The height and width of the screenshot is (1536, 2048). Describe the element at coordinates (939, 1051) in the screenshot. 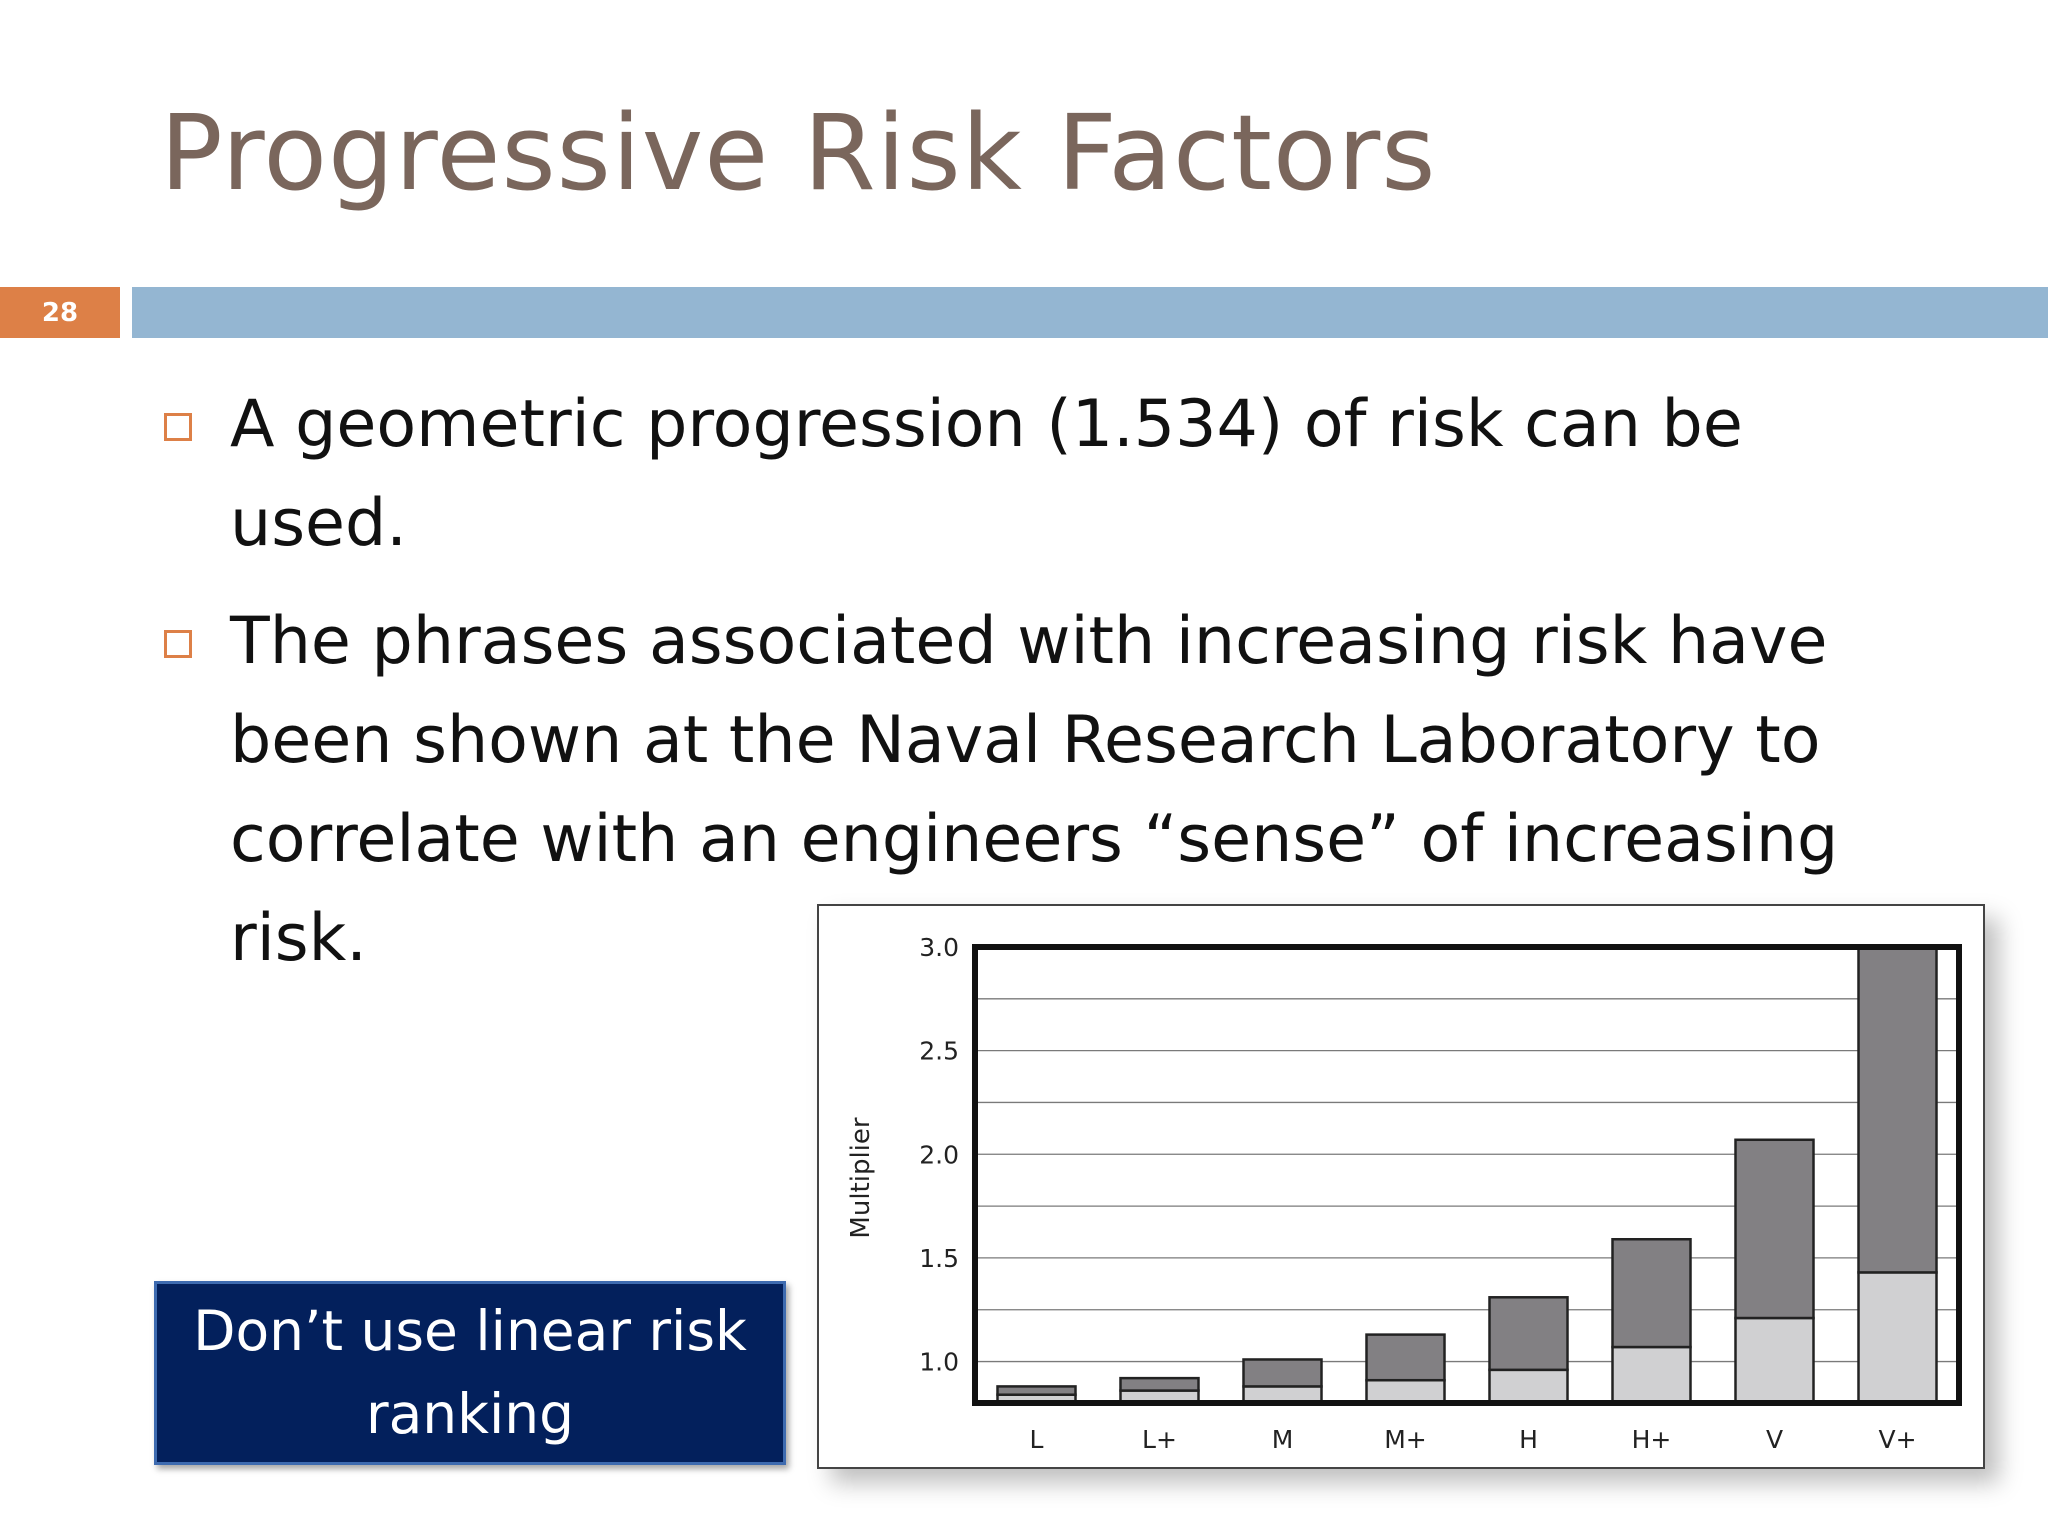

I see `y-tick-label: 2.5` at that location.